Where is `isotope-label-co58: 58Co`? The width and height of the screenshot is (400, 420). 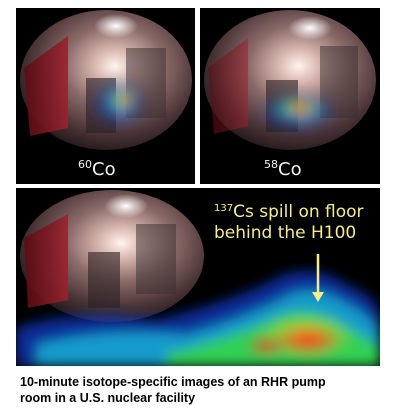 isotope-label-co58: 58Co is located at coordinates (283, 169).